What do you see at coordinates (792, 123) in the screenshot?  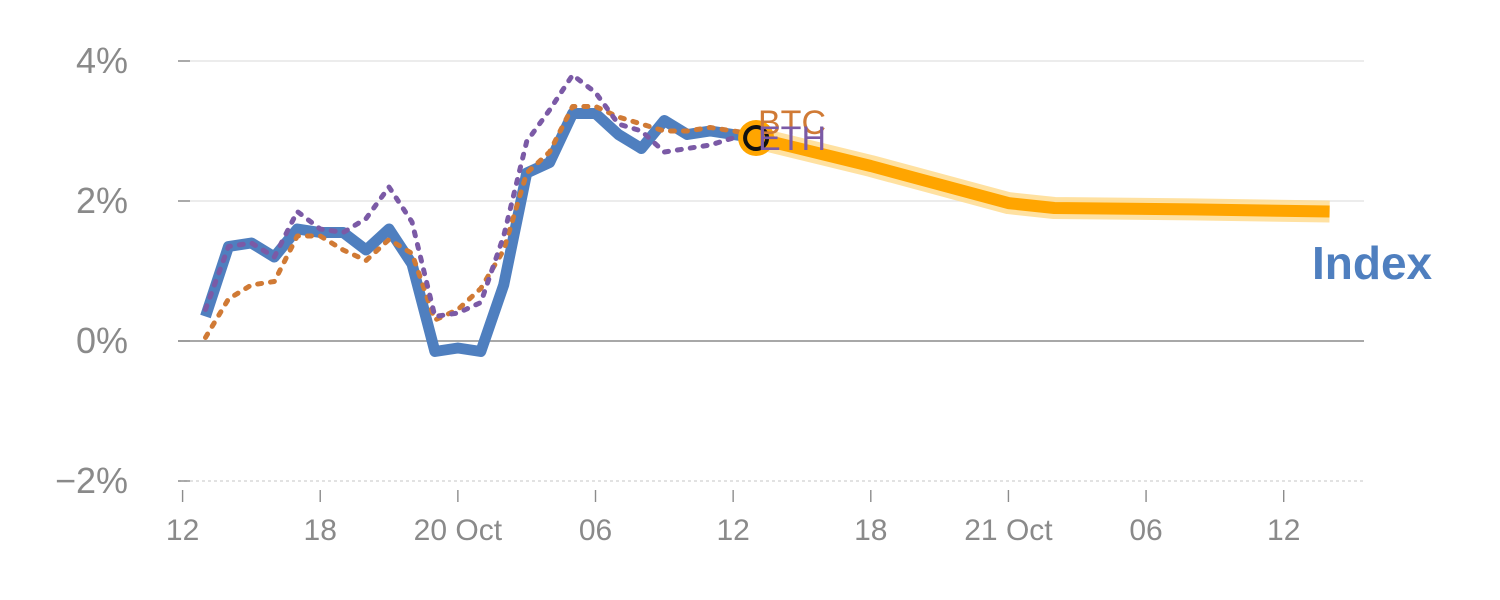 I see `series-label-btc: BTC` at bounding box center [792, 123].